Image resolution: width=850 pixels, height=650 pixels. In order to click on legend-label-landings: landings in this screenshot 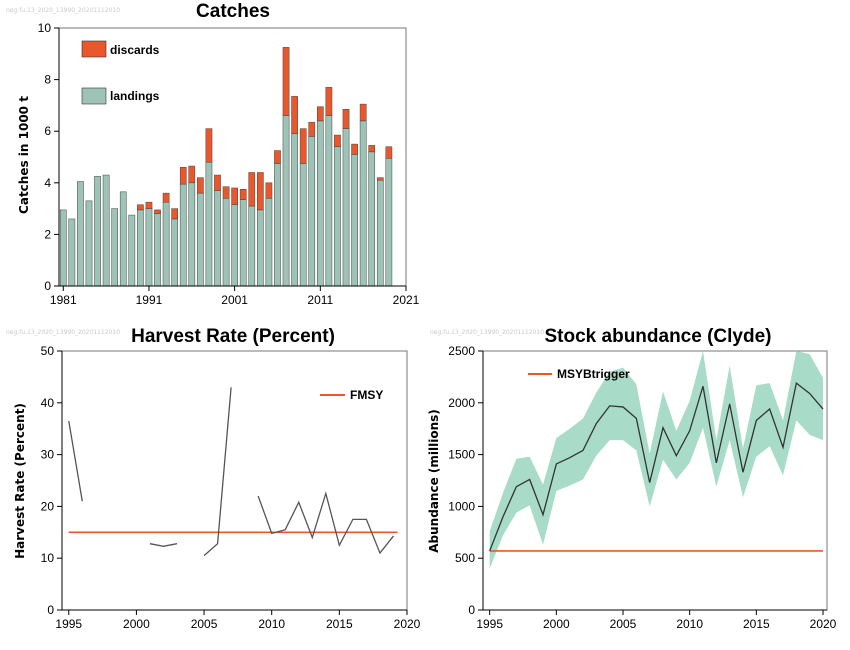, I will do `click(135, 96)`.